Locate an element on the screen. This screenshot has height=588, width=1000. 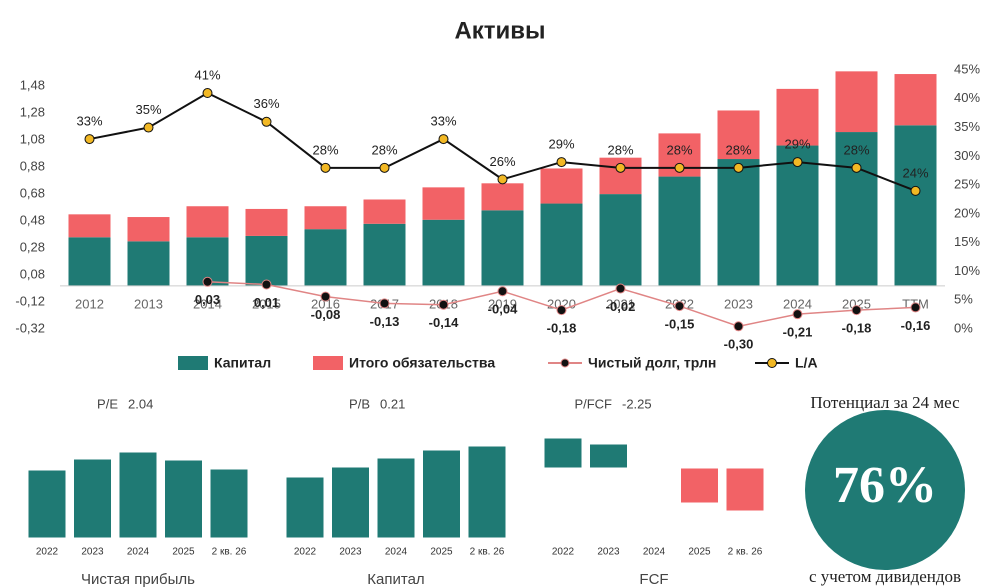
data-label: 0,01 is located at coordinates (266, 302).